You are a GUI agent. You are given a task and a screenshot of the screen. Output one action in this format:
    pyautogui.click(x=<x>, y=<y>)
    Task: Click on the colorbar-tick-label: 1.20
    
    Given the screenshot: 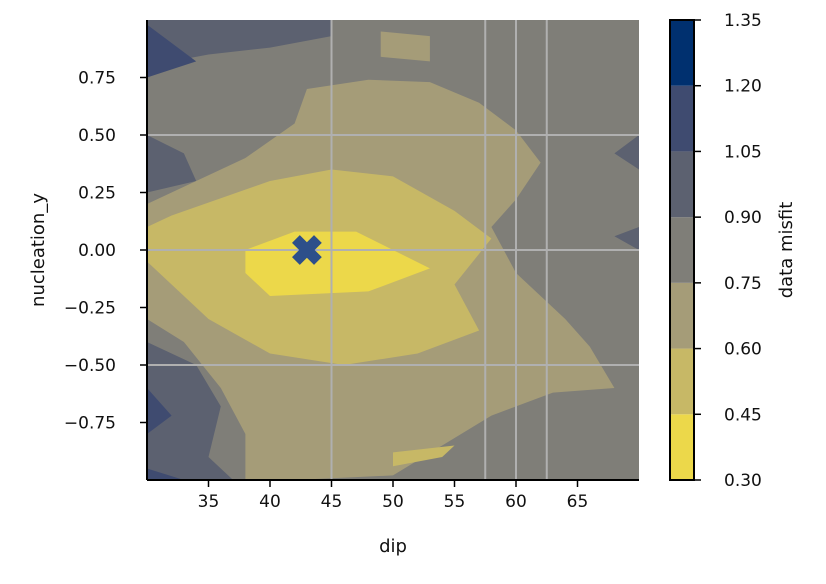 What is the action you would take?
    pyautogui.click(x=743, y=87)
    